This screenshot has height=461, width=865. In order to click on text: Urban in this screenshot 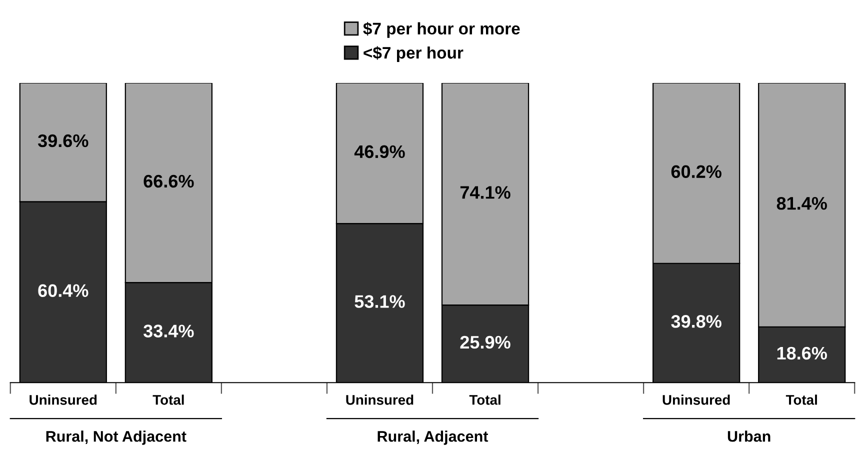, I will do `click(749, 436)`.